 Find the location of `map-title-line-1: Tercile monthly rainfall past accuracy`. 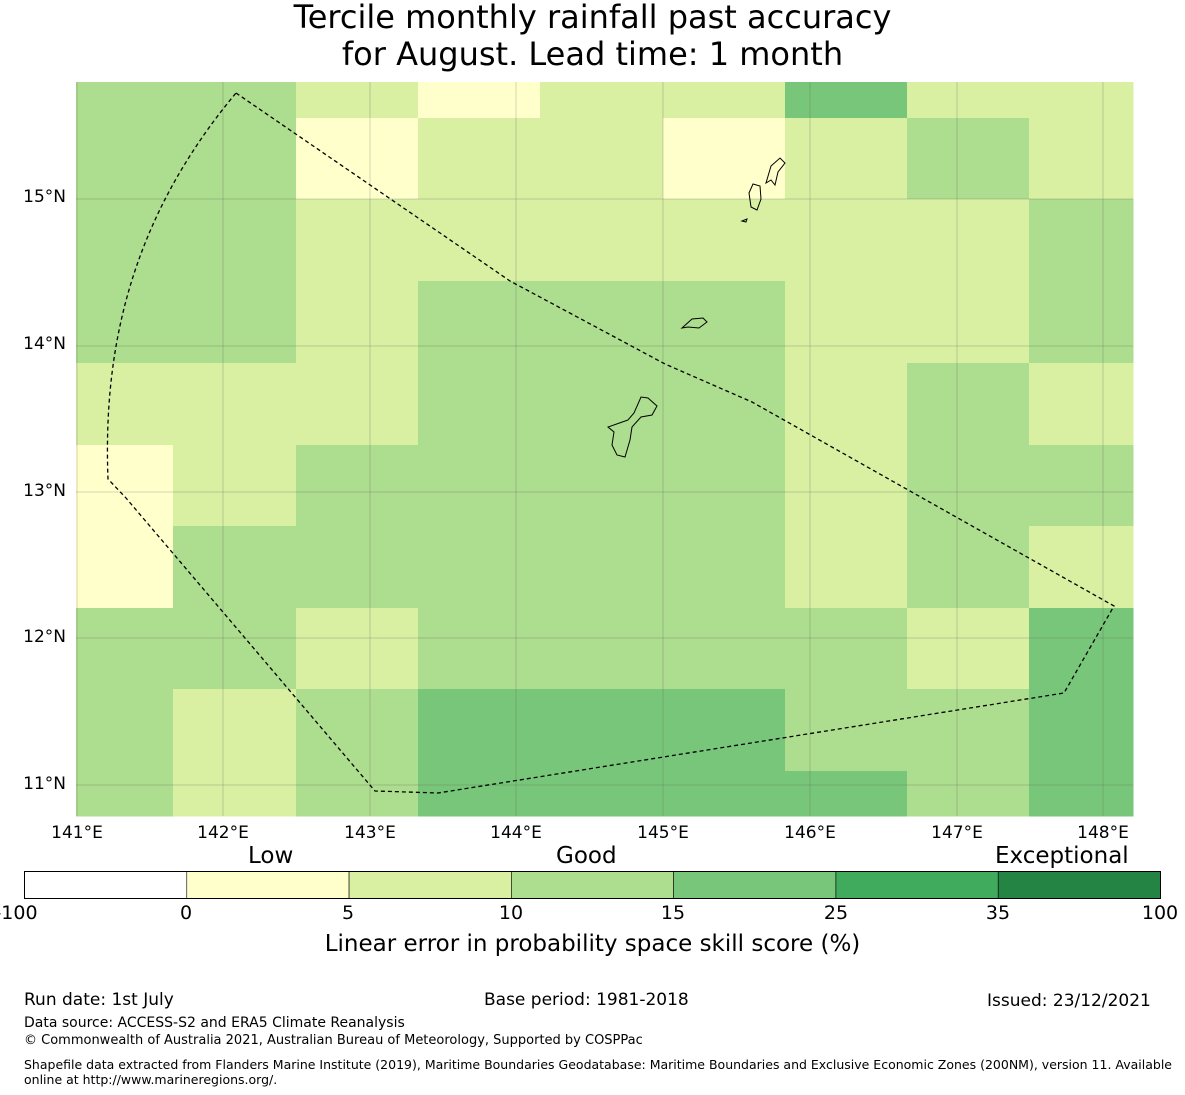

map-title-line-1: Tercile monthly rainfall past accuracy is located at coordinates (592, 18).